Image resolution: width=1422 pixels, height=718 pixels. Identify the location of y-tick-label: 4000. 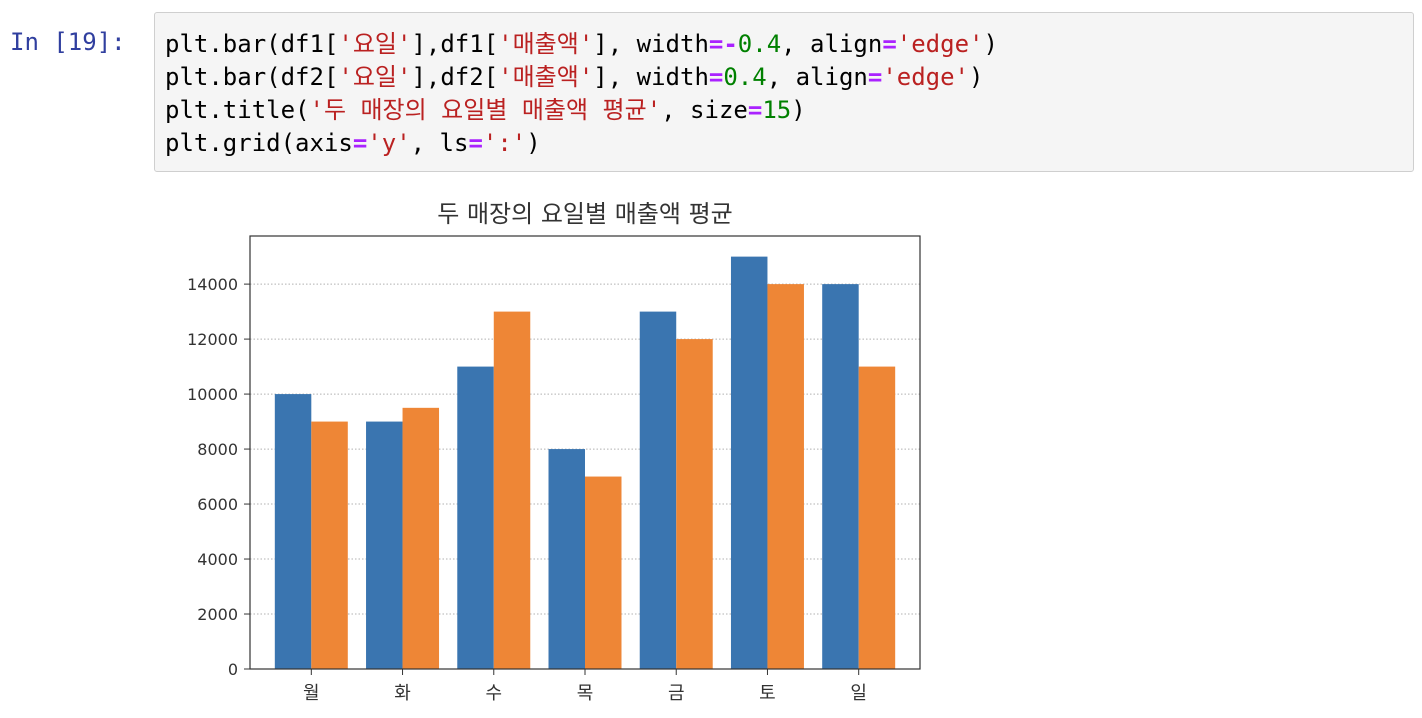
(217, 559).